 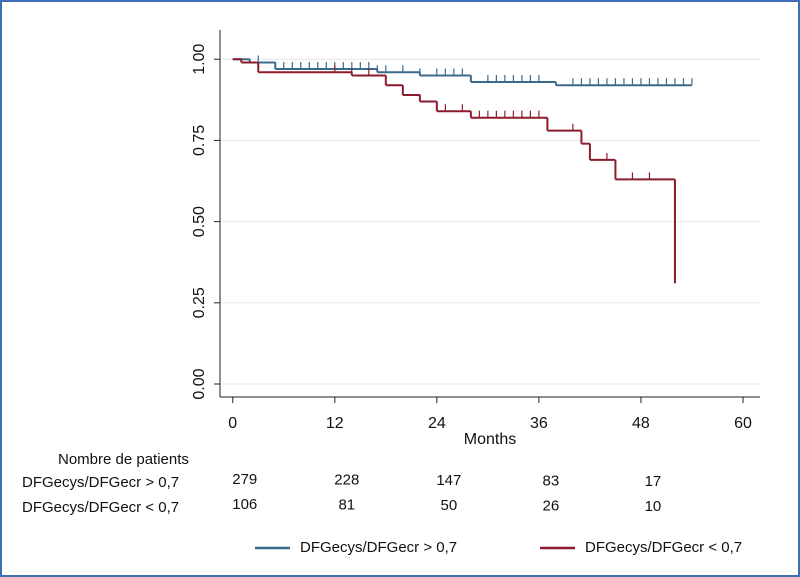 I want to click on legend-label: DFGecys/DFGecr < 0,7, so click(x=663, y=547).